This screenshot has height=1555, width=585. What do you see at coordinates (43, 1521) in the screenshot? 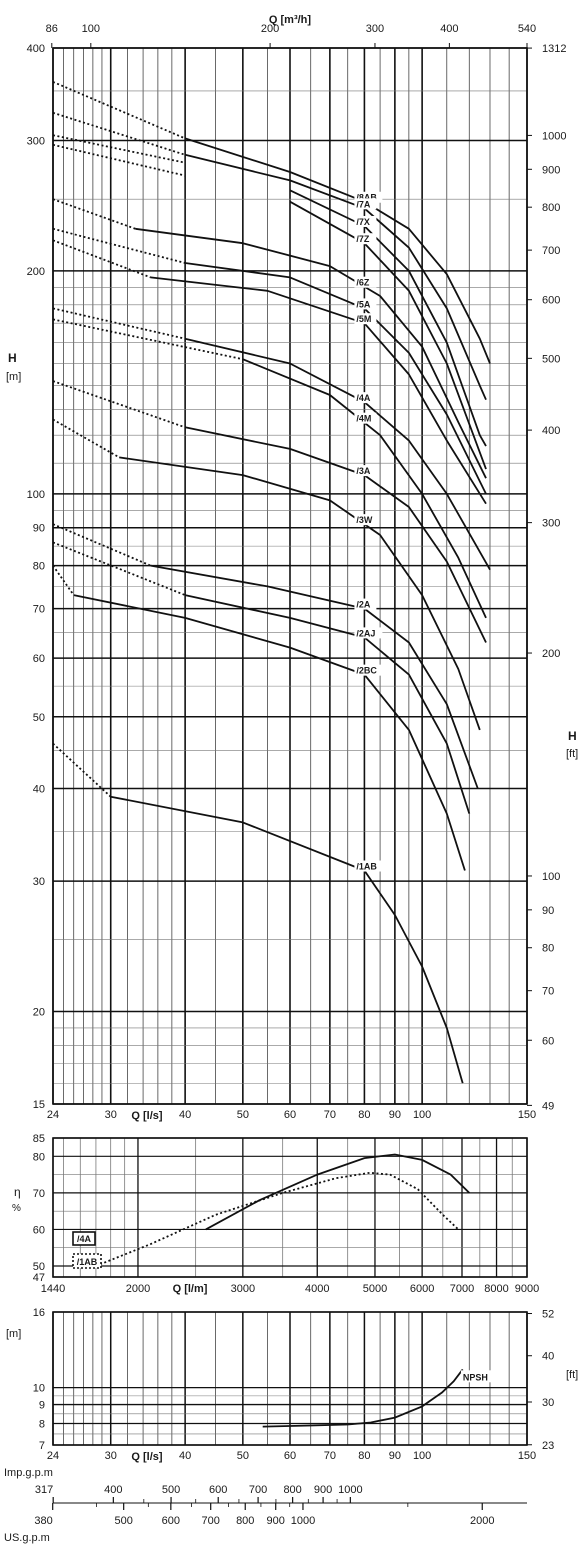
I see `us-gpm-tick-label: 380` at bounding box center [43, 1521].